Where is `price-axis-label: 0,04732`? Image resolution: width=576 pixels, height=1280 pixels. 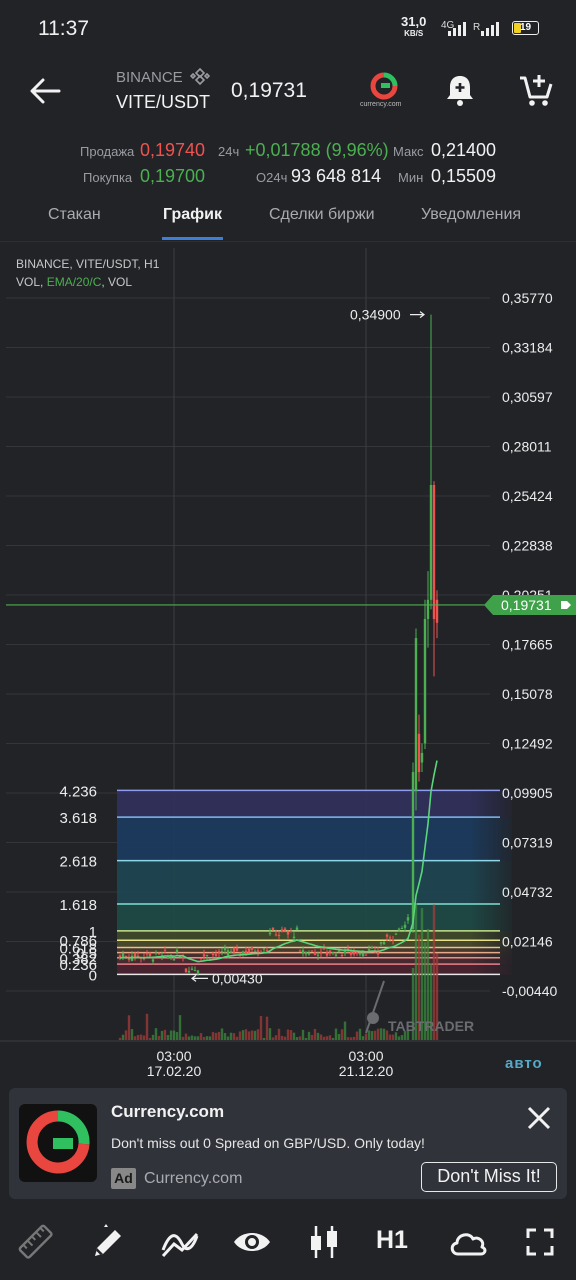 price-axis-label: 0,04732 is located at coordinates (527, 892).